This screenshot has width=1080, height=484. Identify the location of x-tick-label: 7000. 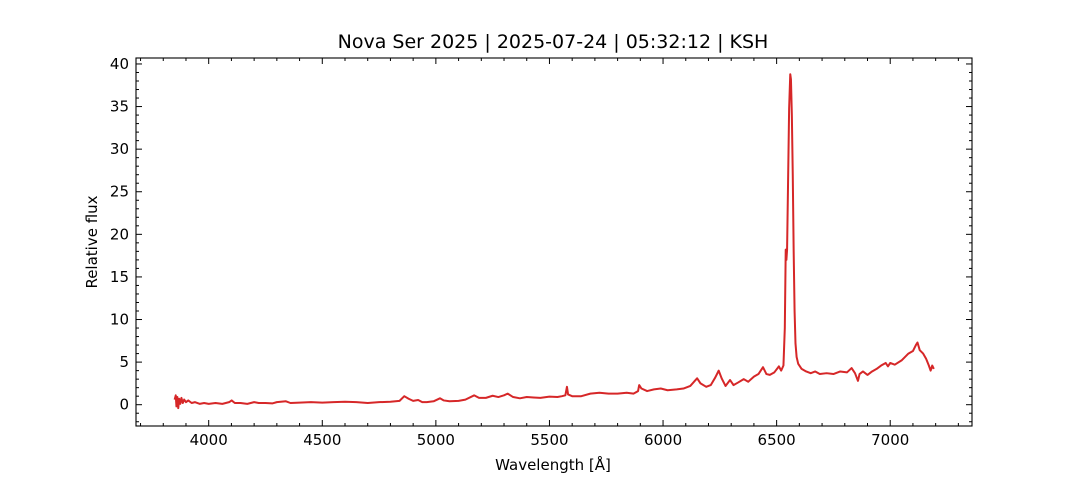
(890, 440).